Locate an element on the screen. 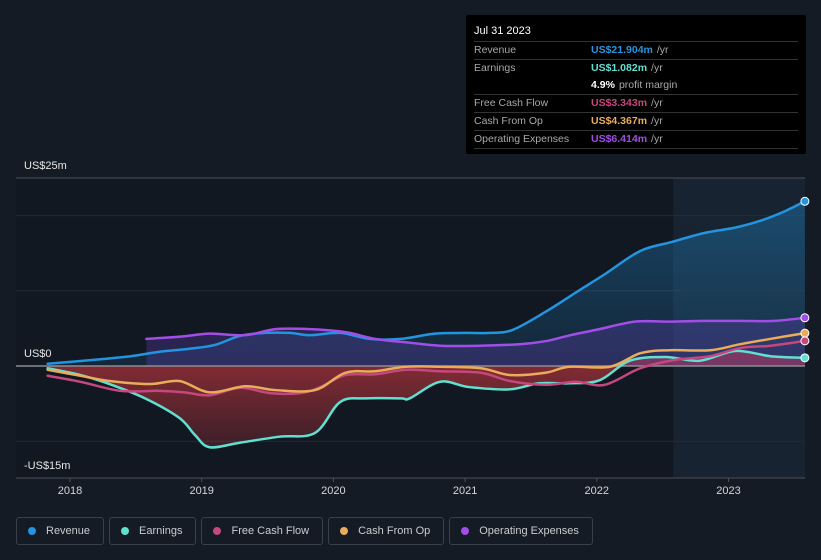 The width and height of the screenshot is (821, 560). x-tick-label: 2022 is located at coordinates (597, 491).